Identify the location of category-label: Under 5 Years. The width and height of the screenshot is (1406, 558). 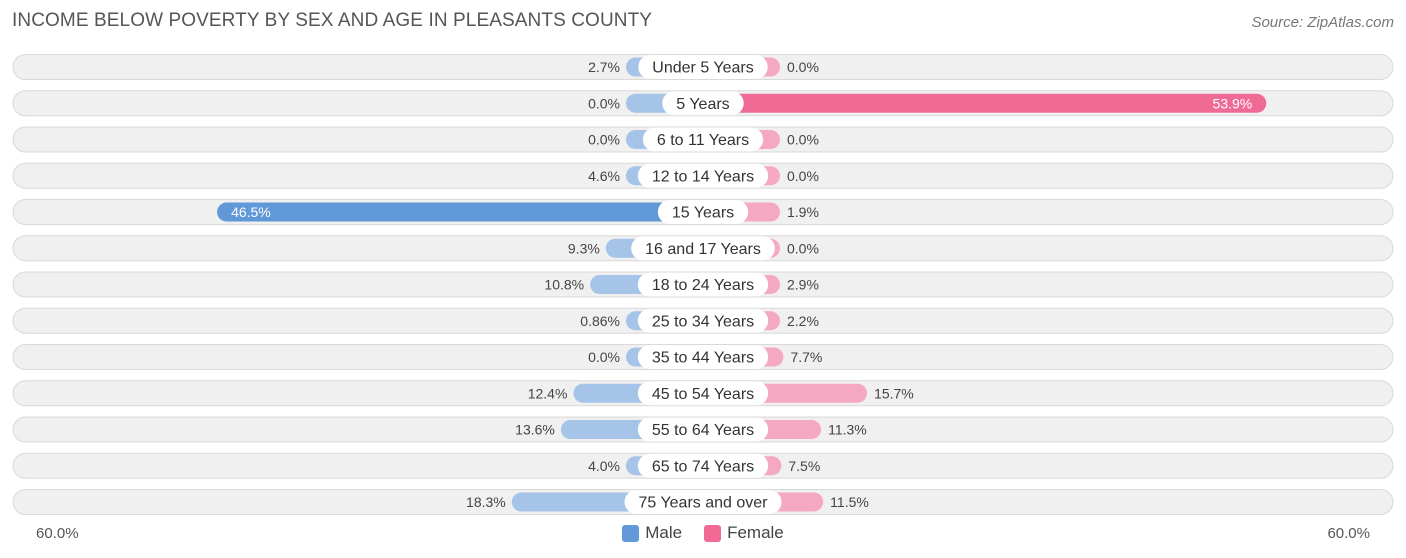
(702, 68).